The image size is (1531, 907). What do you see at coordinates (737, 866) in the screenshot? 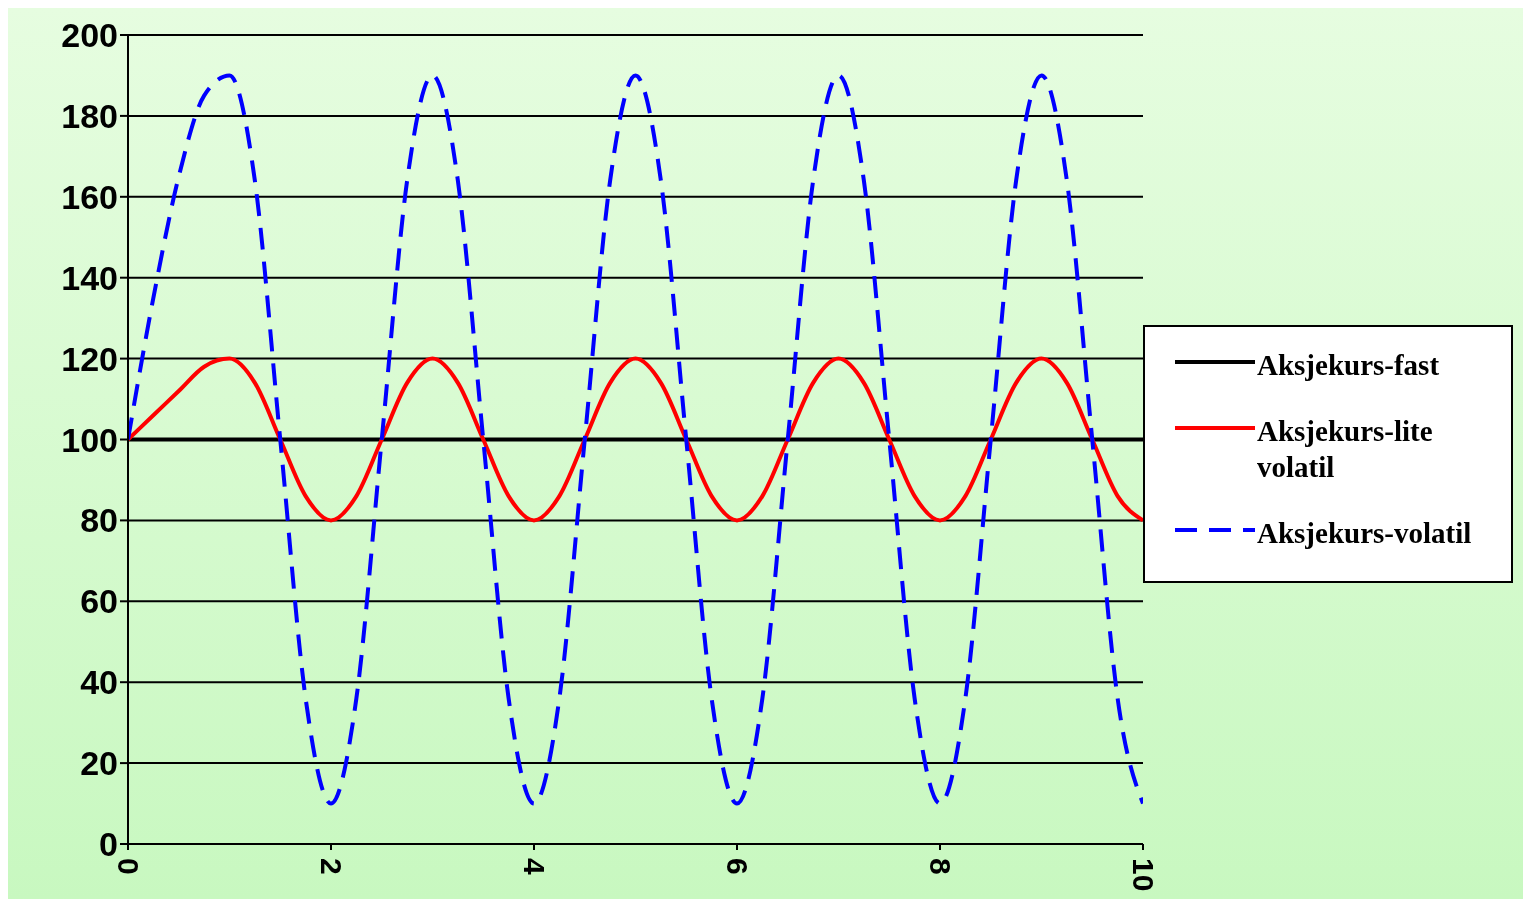
I see `x-tick-label: 6` at bounding box center [737, 866].